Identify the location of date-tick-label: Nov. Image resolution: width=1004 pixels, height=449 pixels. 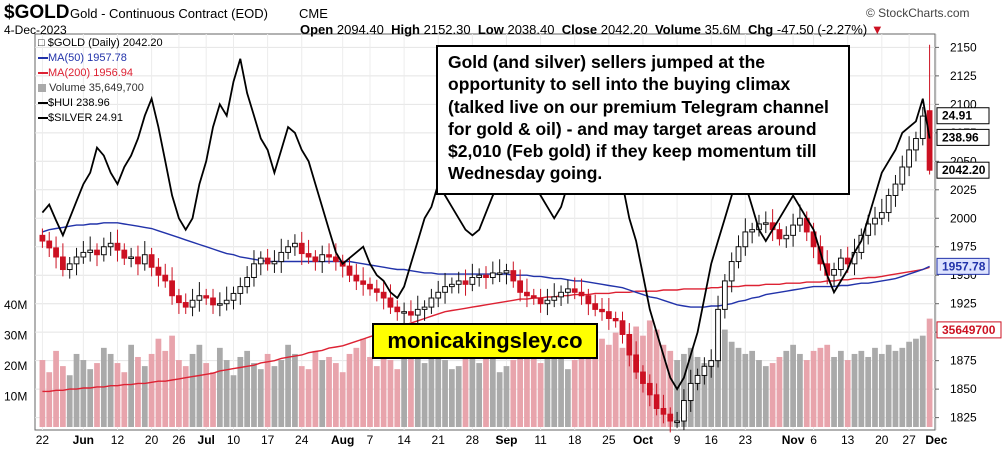
(793, 440).